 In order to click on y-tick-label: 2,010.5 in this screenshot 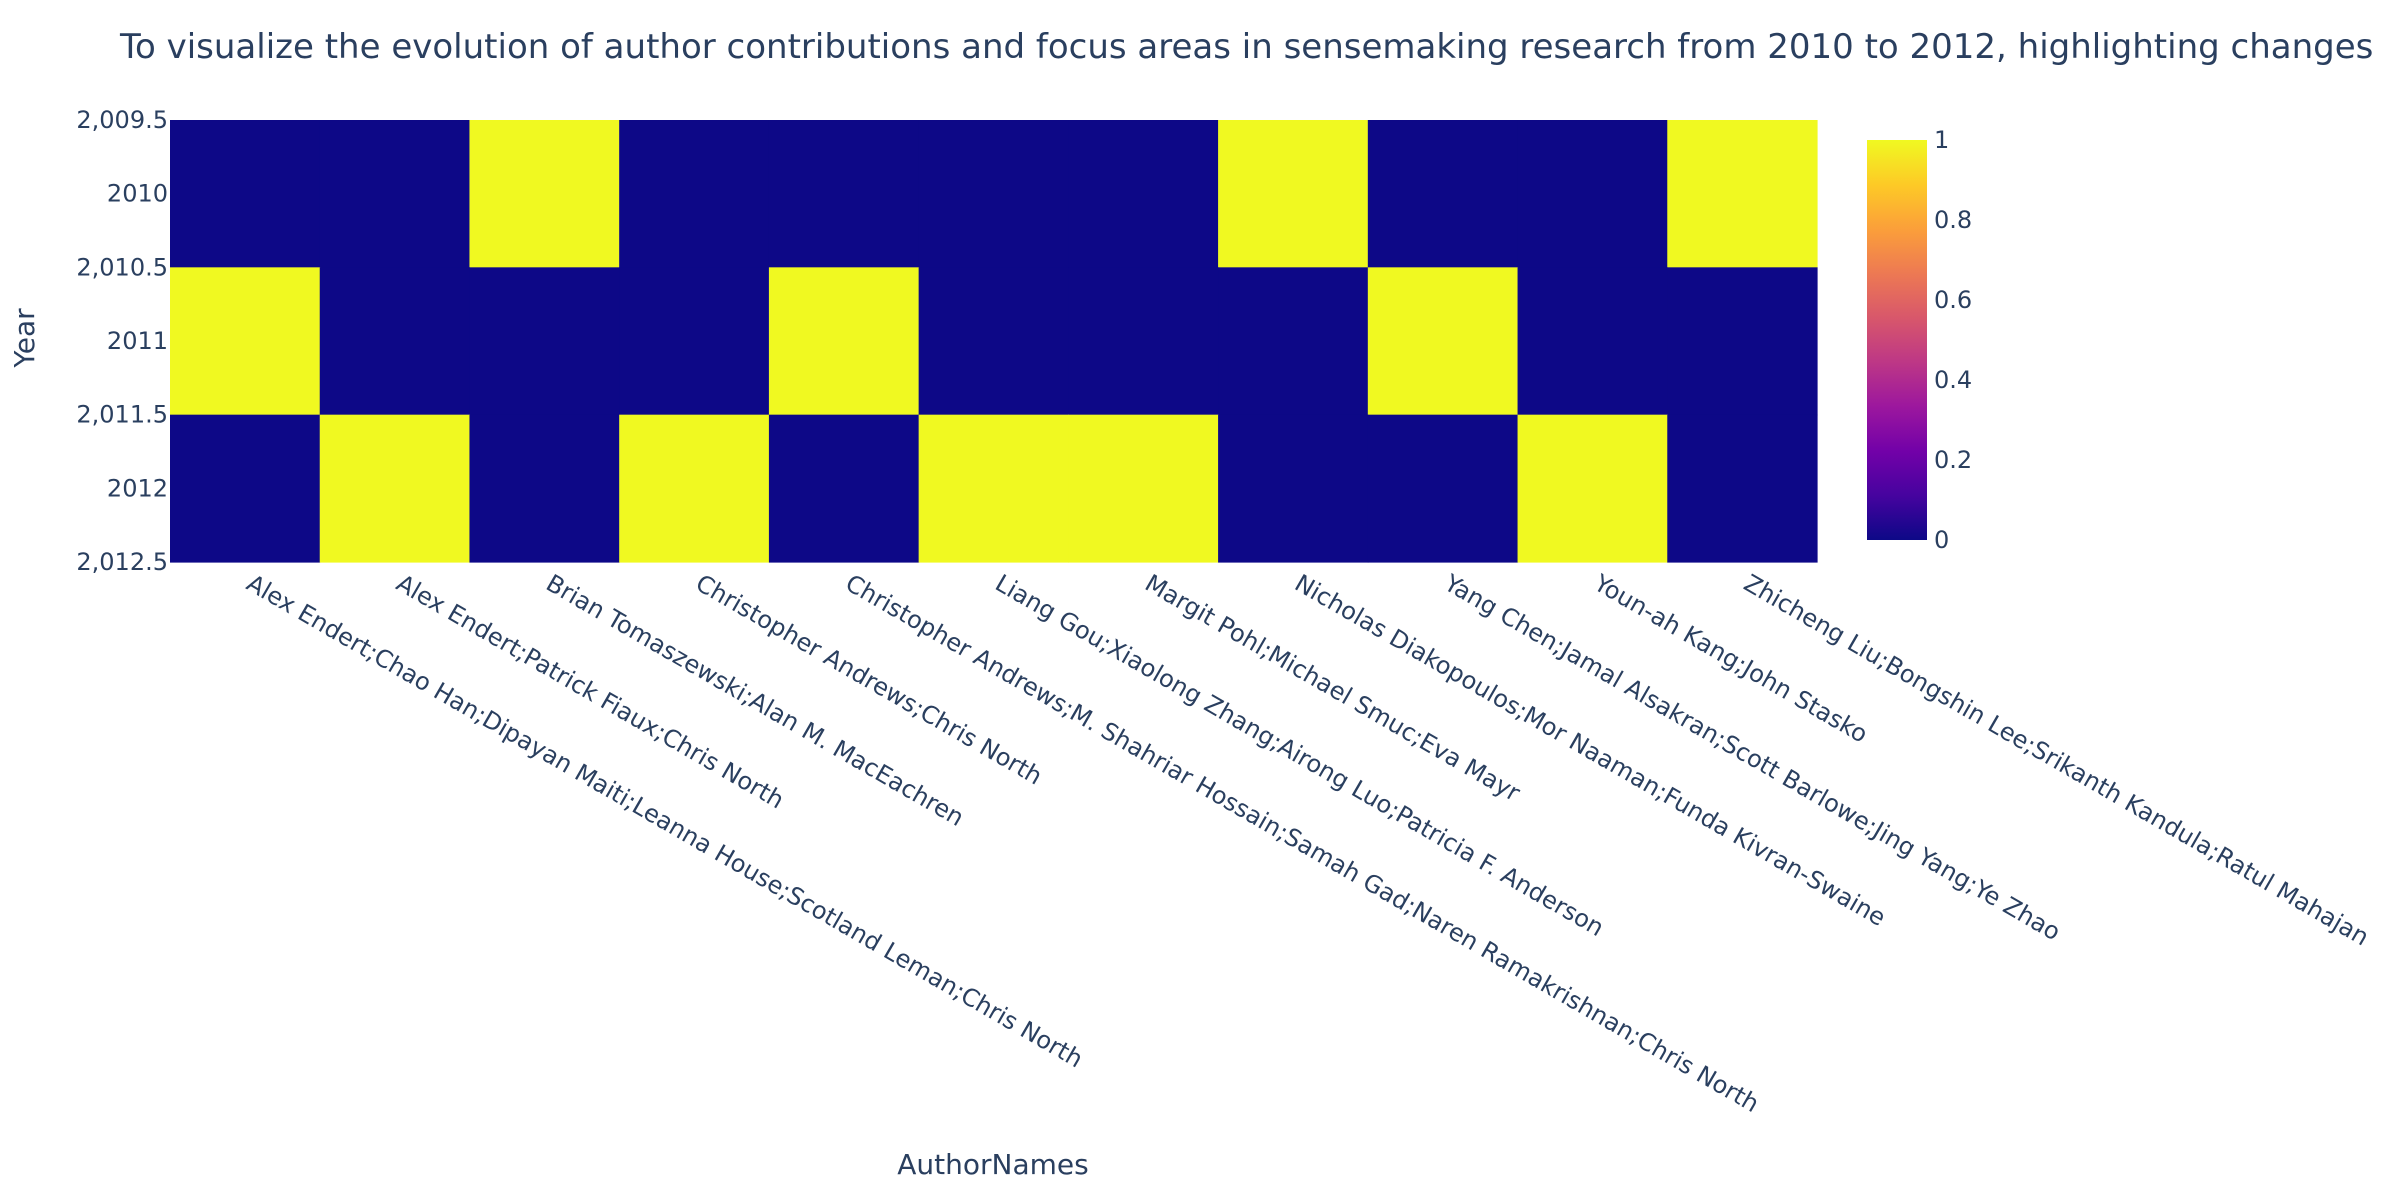, I will do `click(122, 267)`.